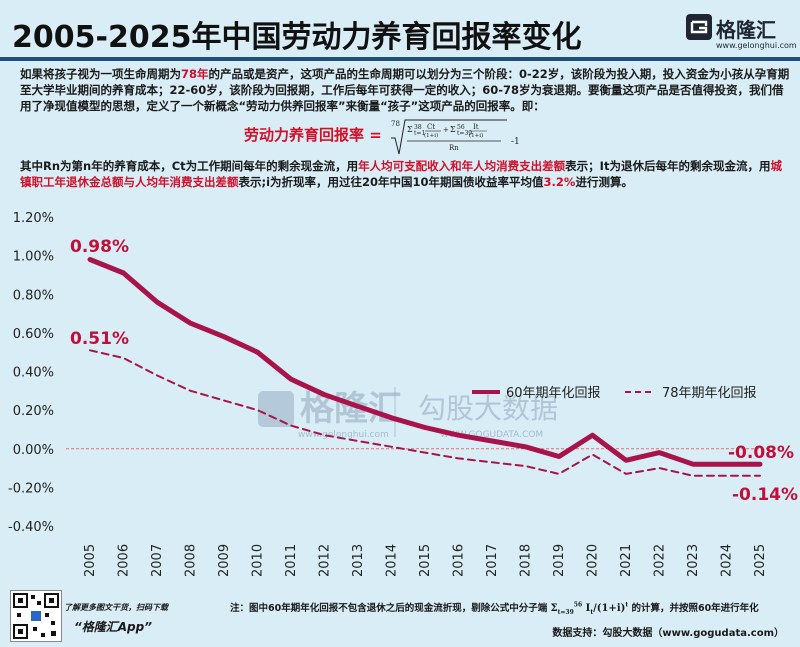 The width and height of the screenshot is (800, 647). What do you see at coordinates (116, 607) in the screenshot?
I see `qr-caption: 了解更多图文干货，扫码下载` at bounding box center [116, 607].